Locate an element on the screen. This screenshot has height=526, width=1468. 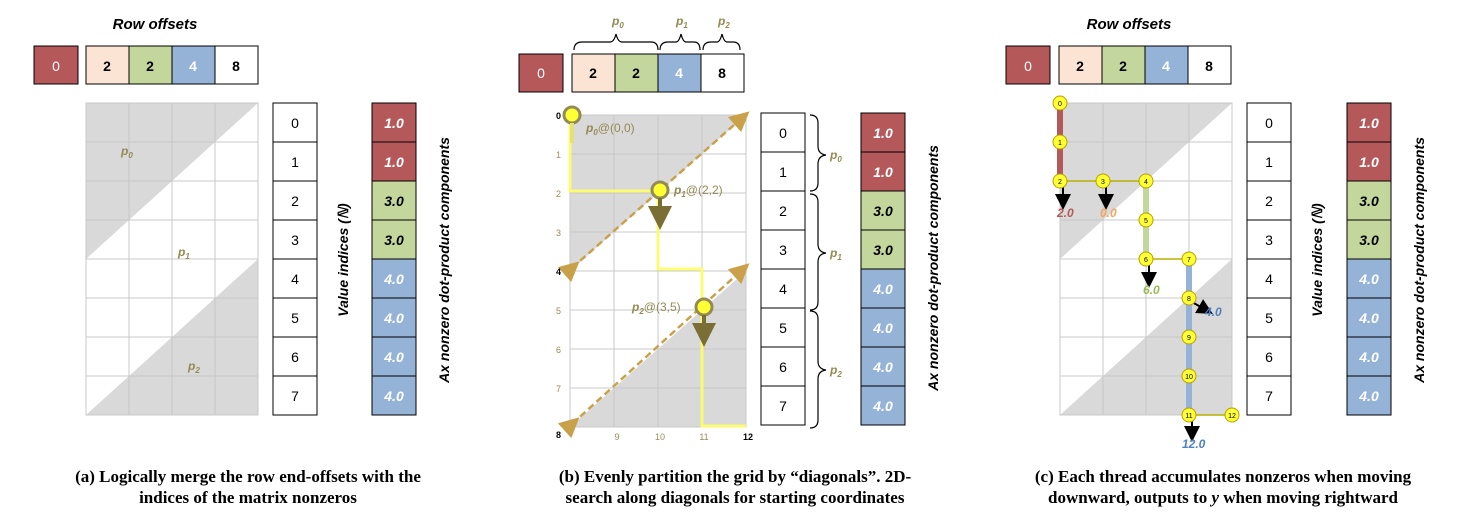
axis-tick: 3 is located at coordinates (558, 233).